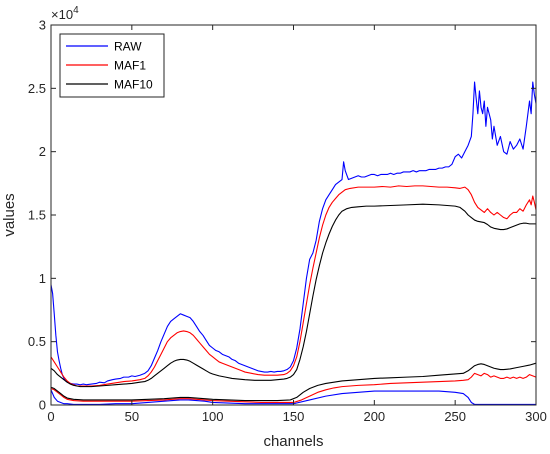 This screenshot has width=550, height=454. Describe the element at coordinates (37, 215) in the screenshot. I see `y-tick-label: 1.5` at that location.